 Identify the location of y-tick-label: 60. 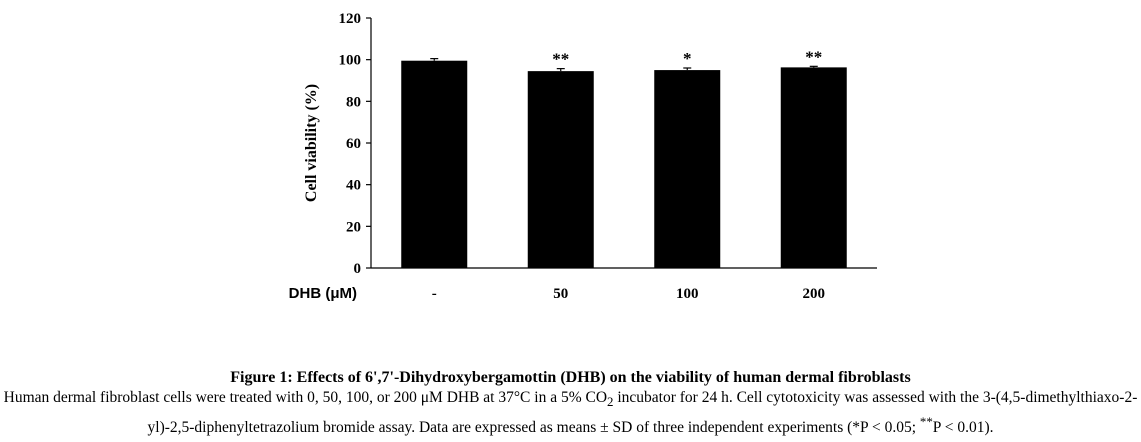
(353, 144).